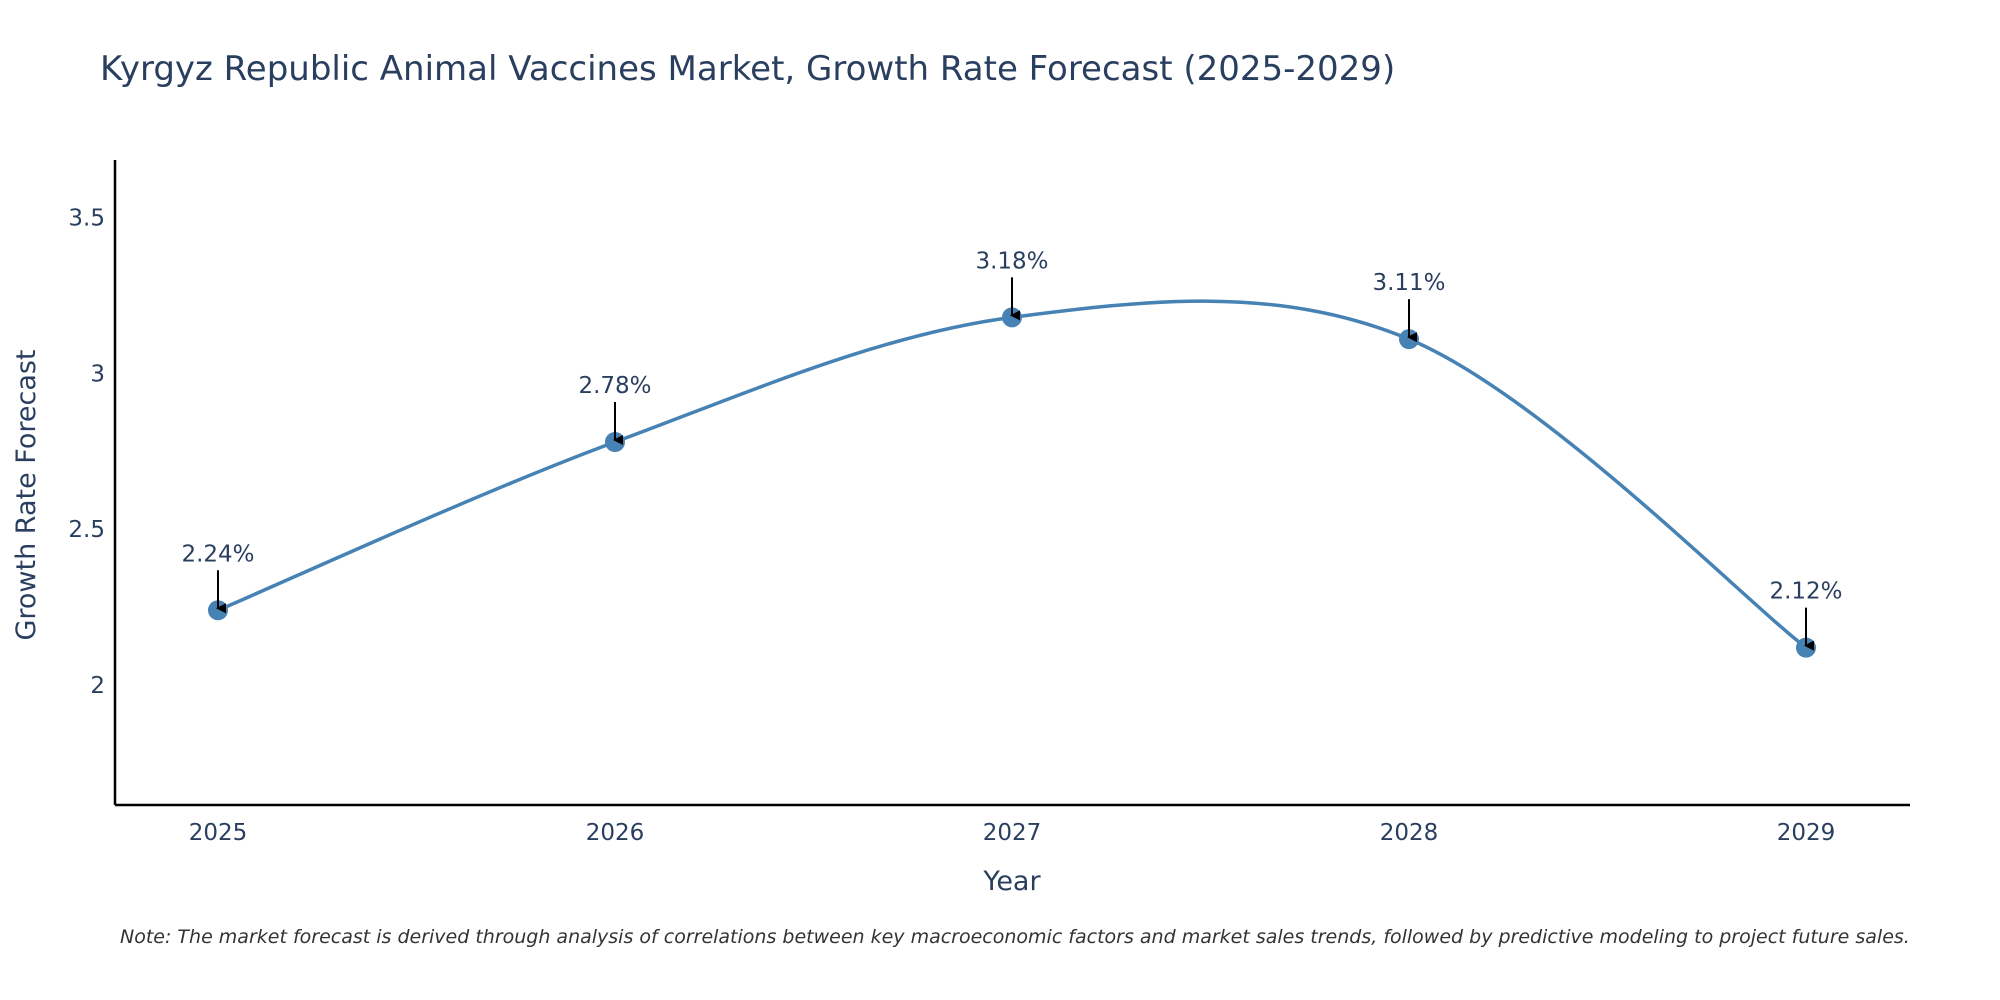 Image resolution: width=2000 pixels, height=1000 pixels. What do you see at coordinates (1408, 283) in the screenshot?
I see `data-label: 3.11%` at bounding box center [1408, 283].